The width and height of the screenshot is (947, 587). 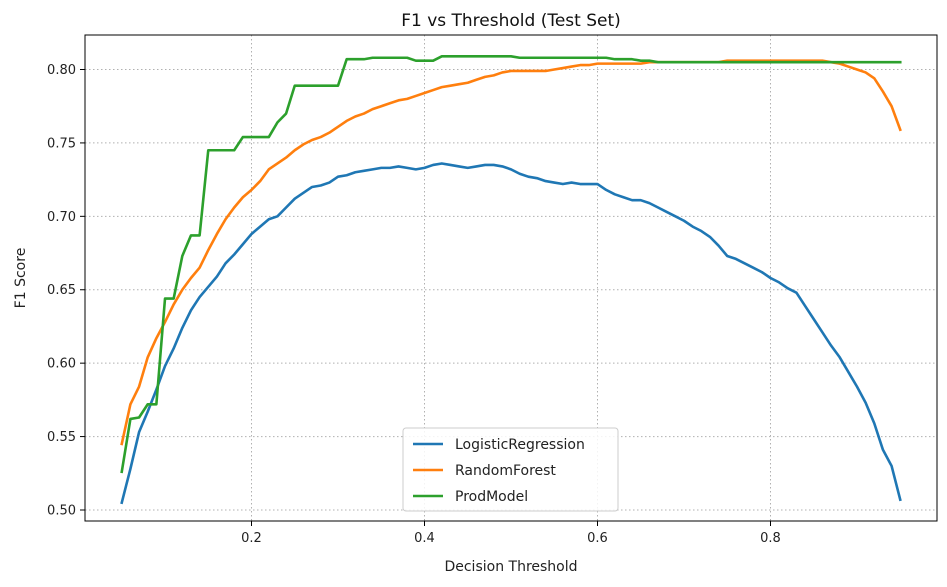 I want to click on y-tick-label: 0.75, so click(x=61, y=143).